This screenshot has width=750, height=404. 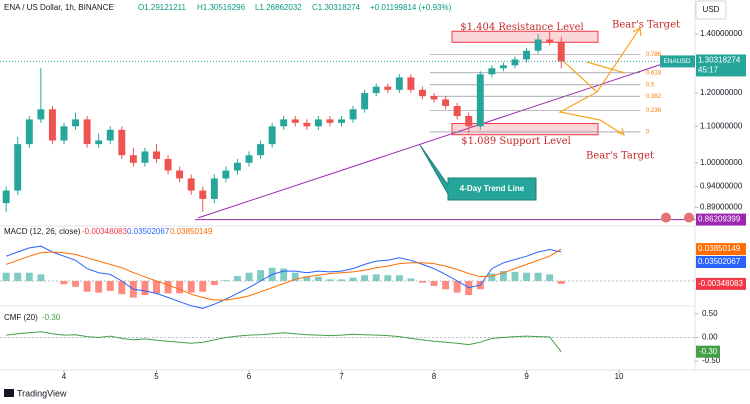 I want to click on symbol: ENAUSD, so click(x=676, y=61).